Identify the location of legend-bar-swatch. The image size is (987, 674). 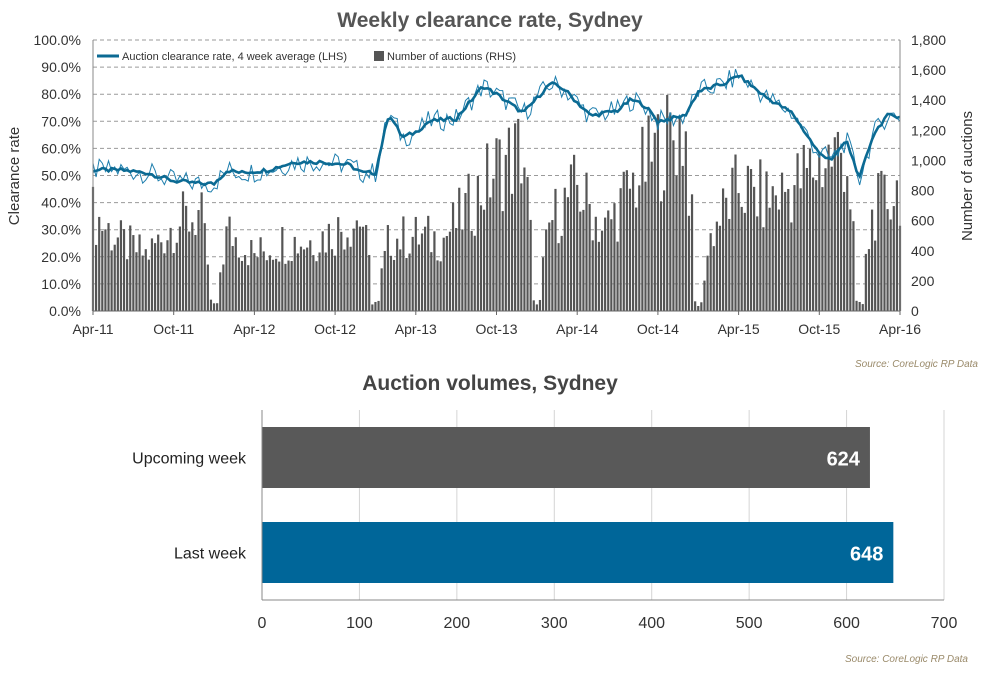
(379, 56).